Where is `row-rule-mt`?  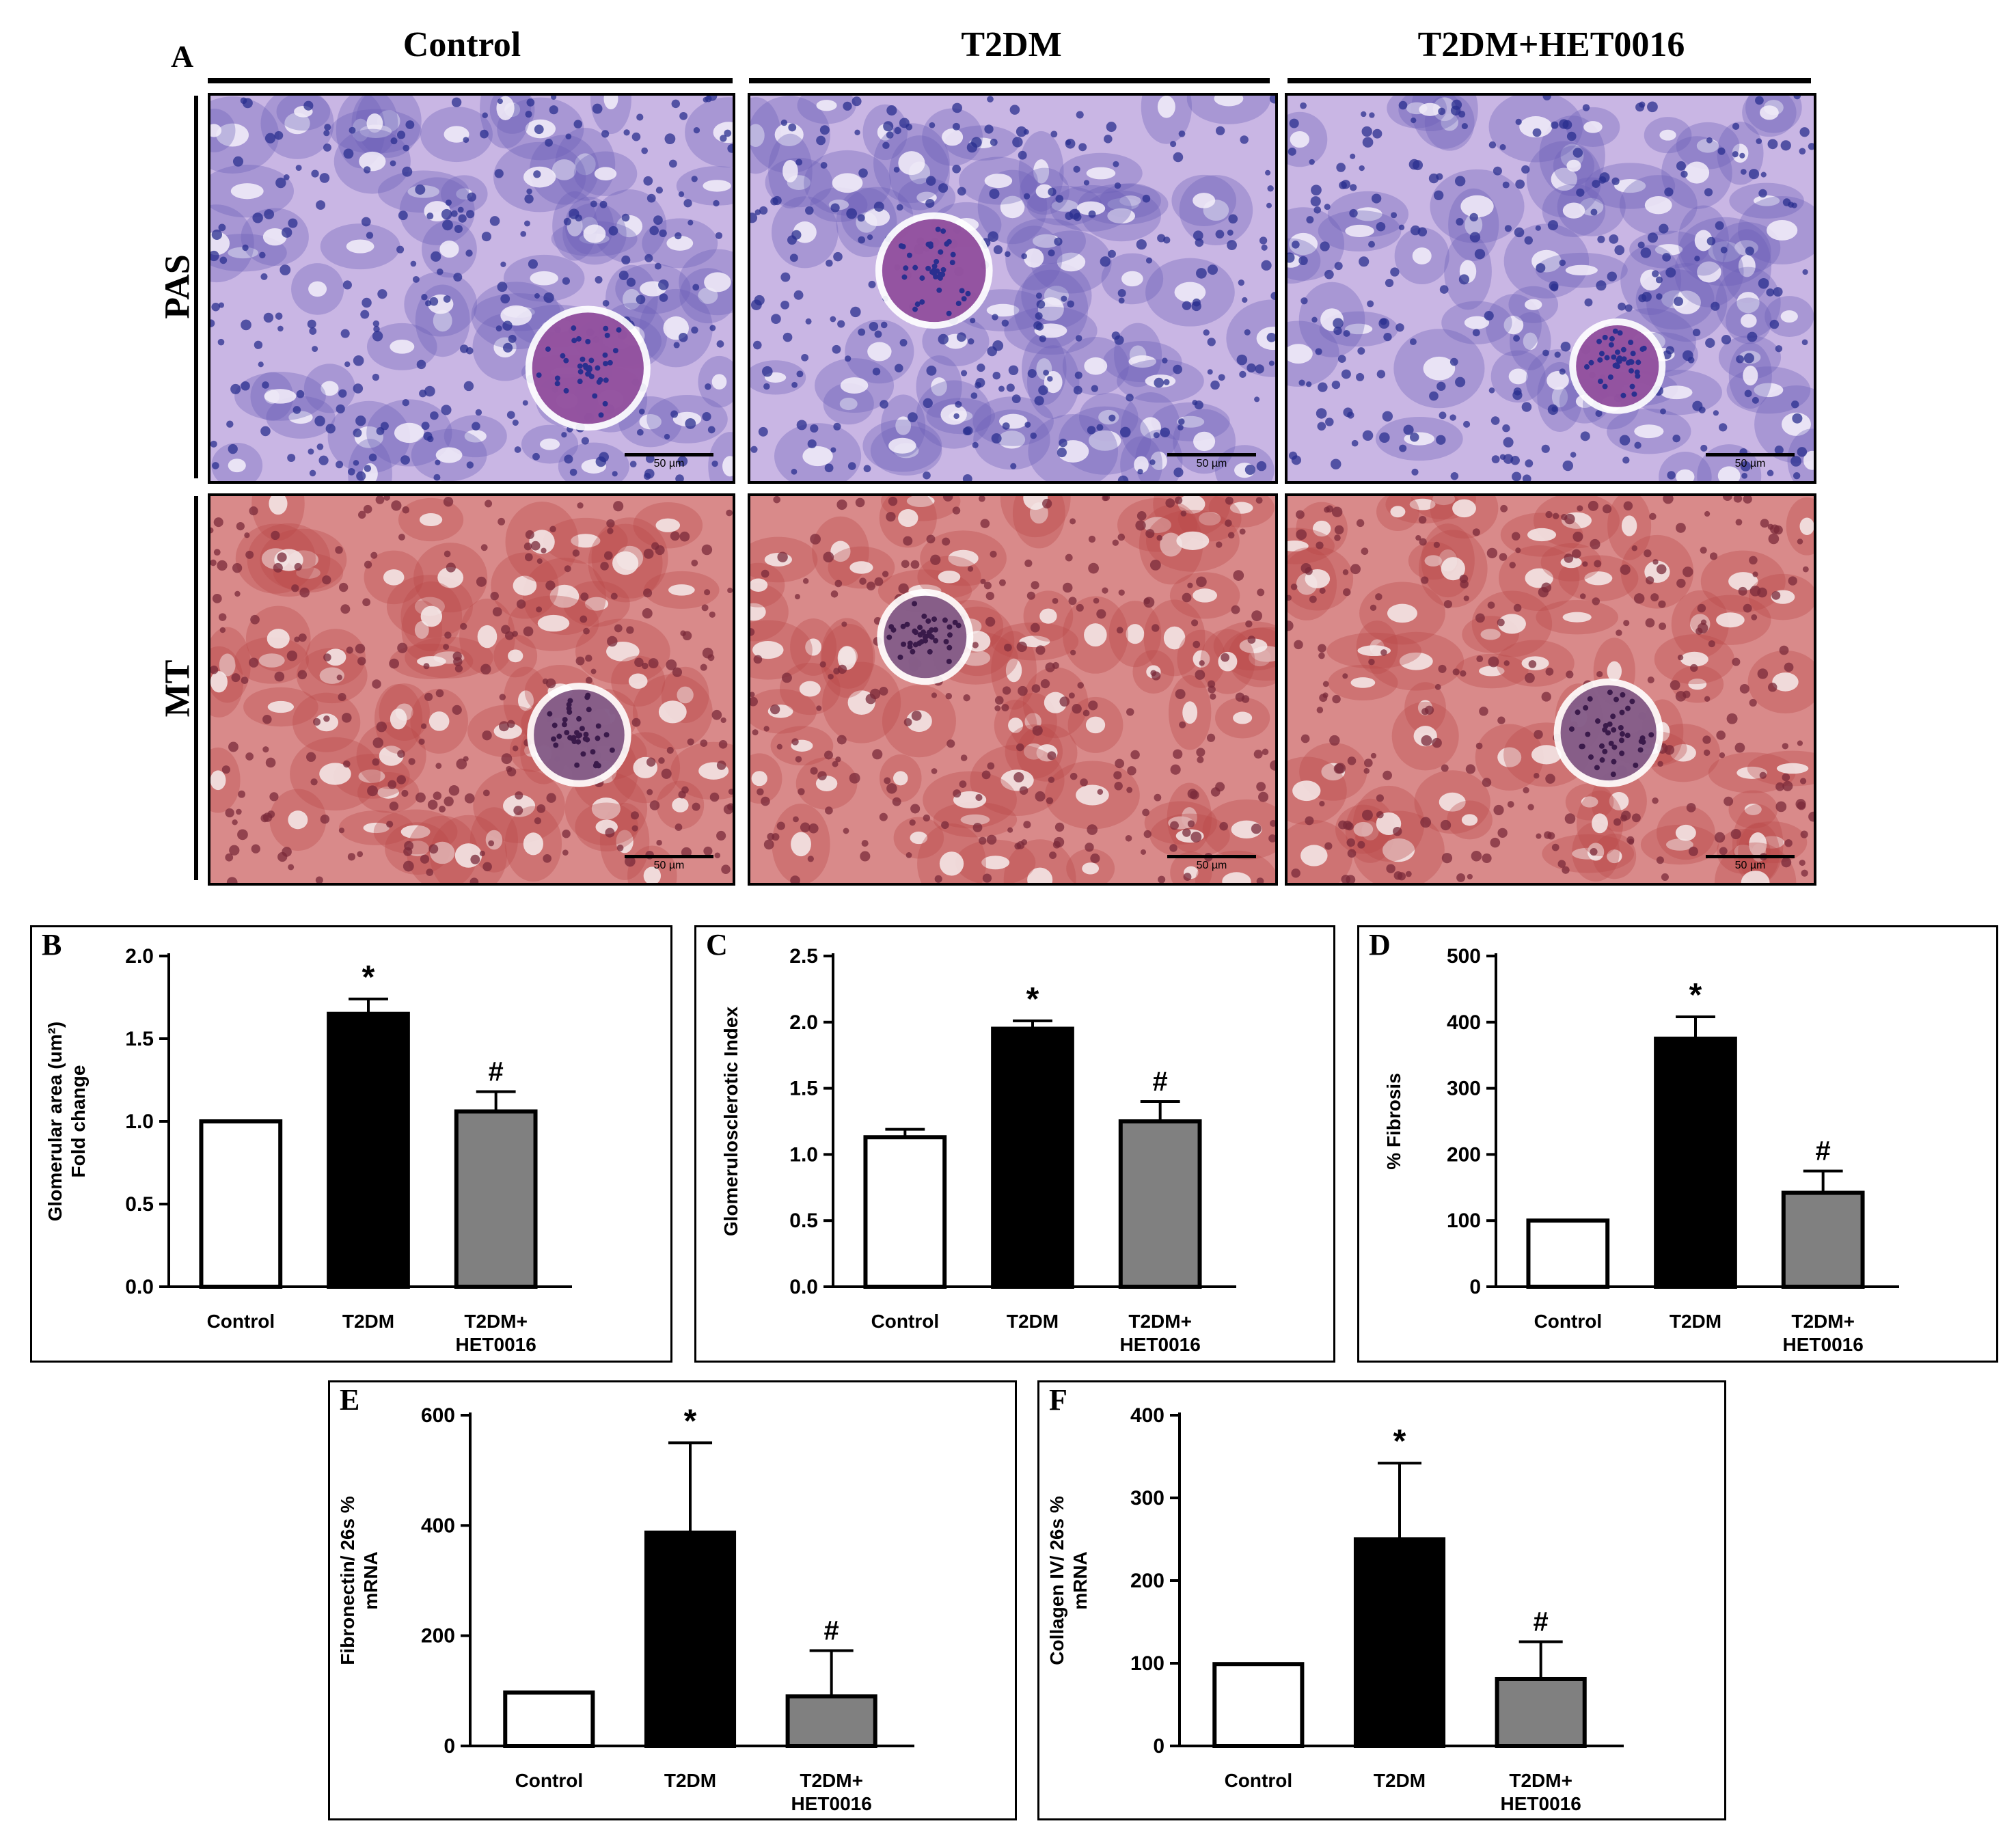
row-rule-mt is located at coordinates (196, 688).